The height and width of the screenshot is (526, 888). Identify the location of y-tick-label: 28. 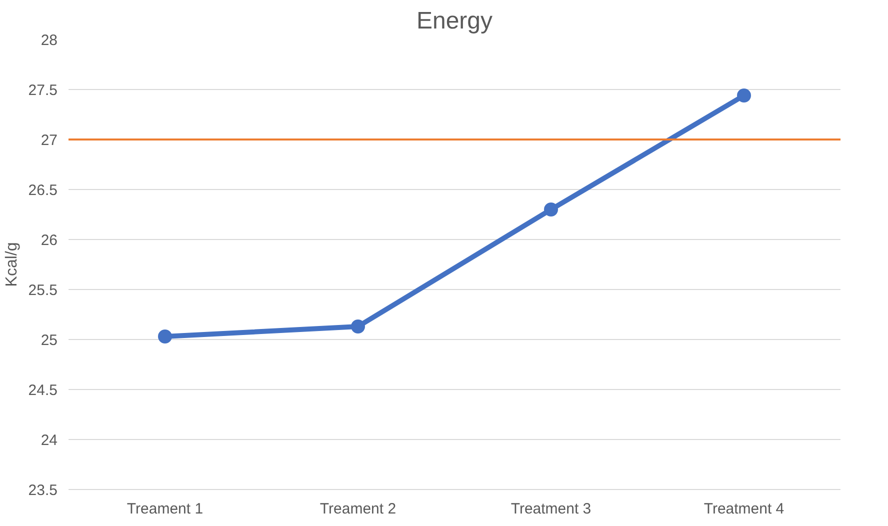
(49, 40).